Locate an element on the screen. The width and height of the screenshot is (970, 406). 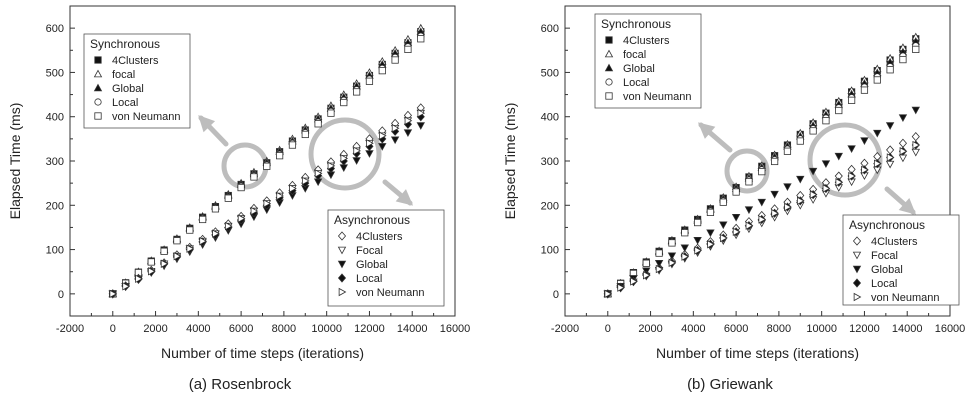
legend-label: Focal is located at coordinates (884, 256).